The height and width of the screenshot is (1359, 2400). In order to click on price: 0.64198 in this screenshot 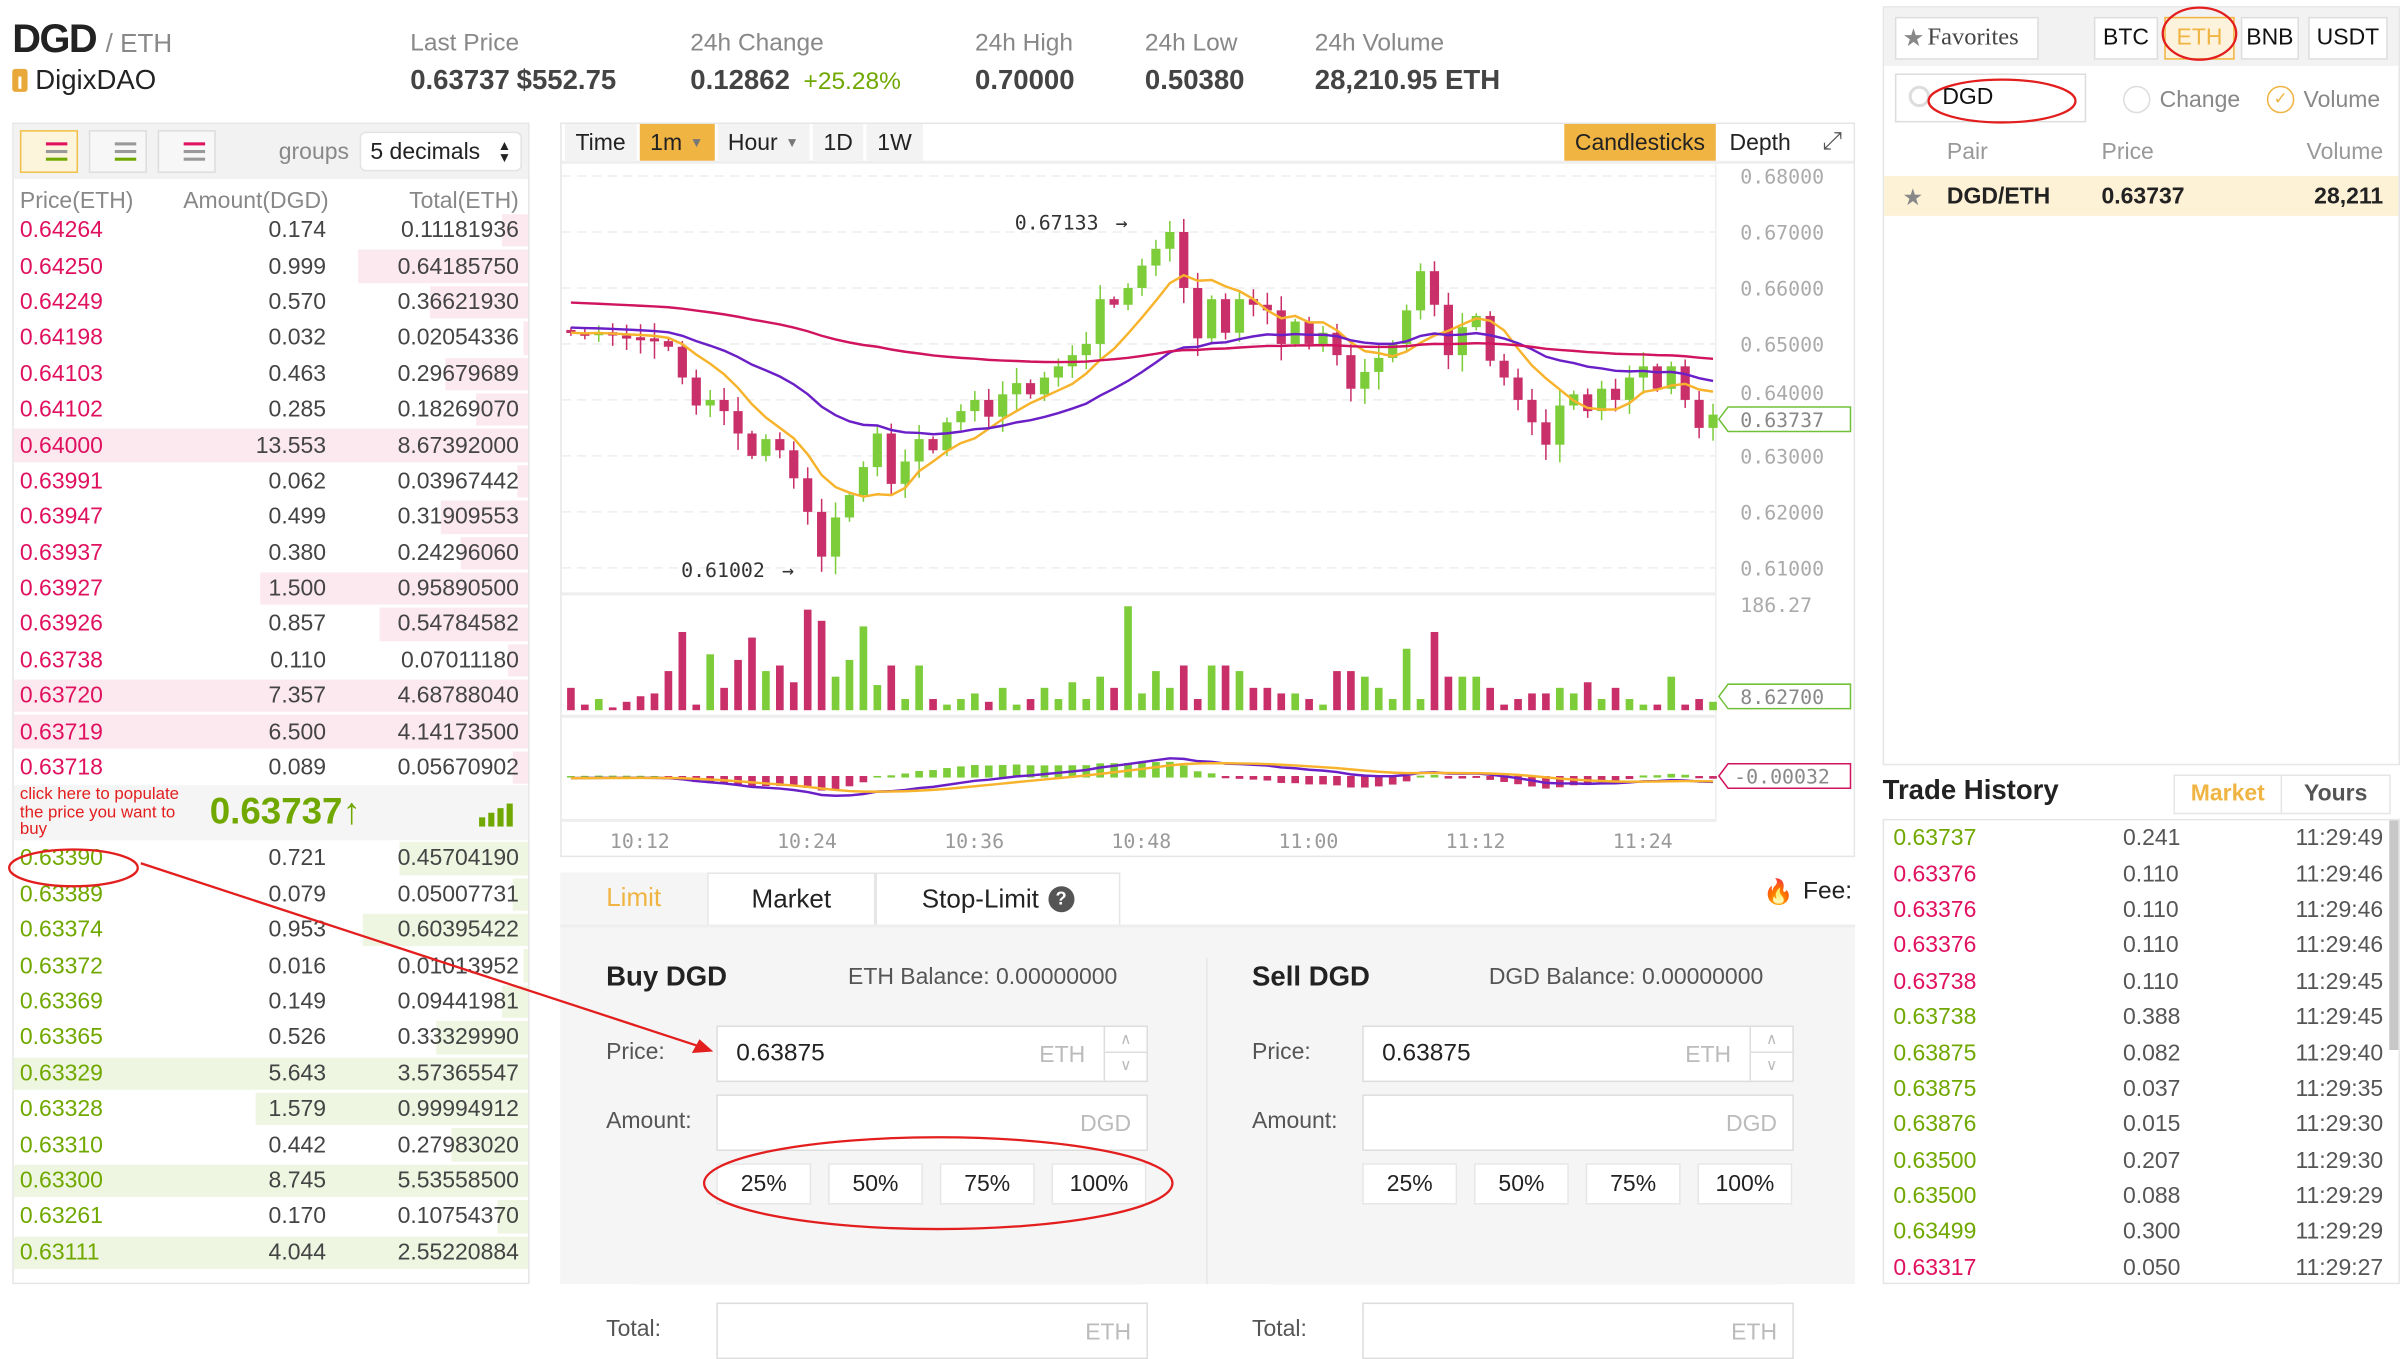, I will do `click(61, 338)`.